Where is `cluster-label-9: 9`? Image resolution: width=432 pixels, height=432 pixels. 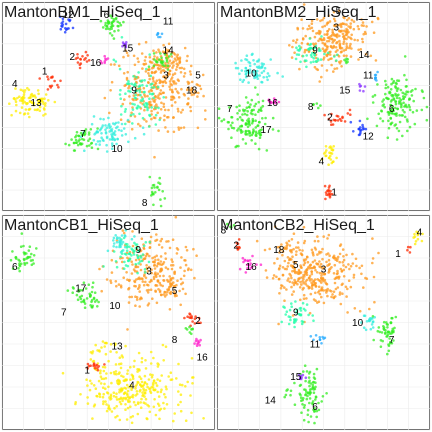 cluster-label-9: 9 is located at coordinates (134, 90).